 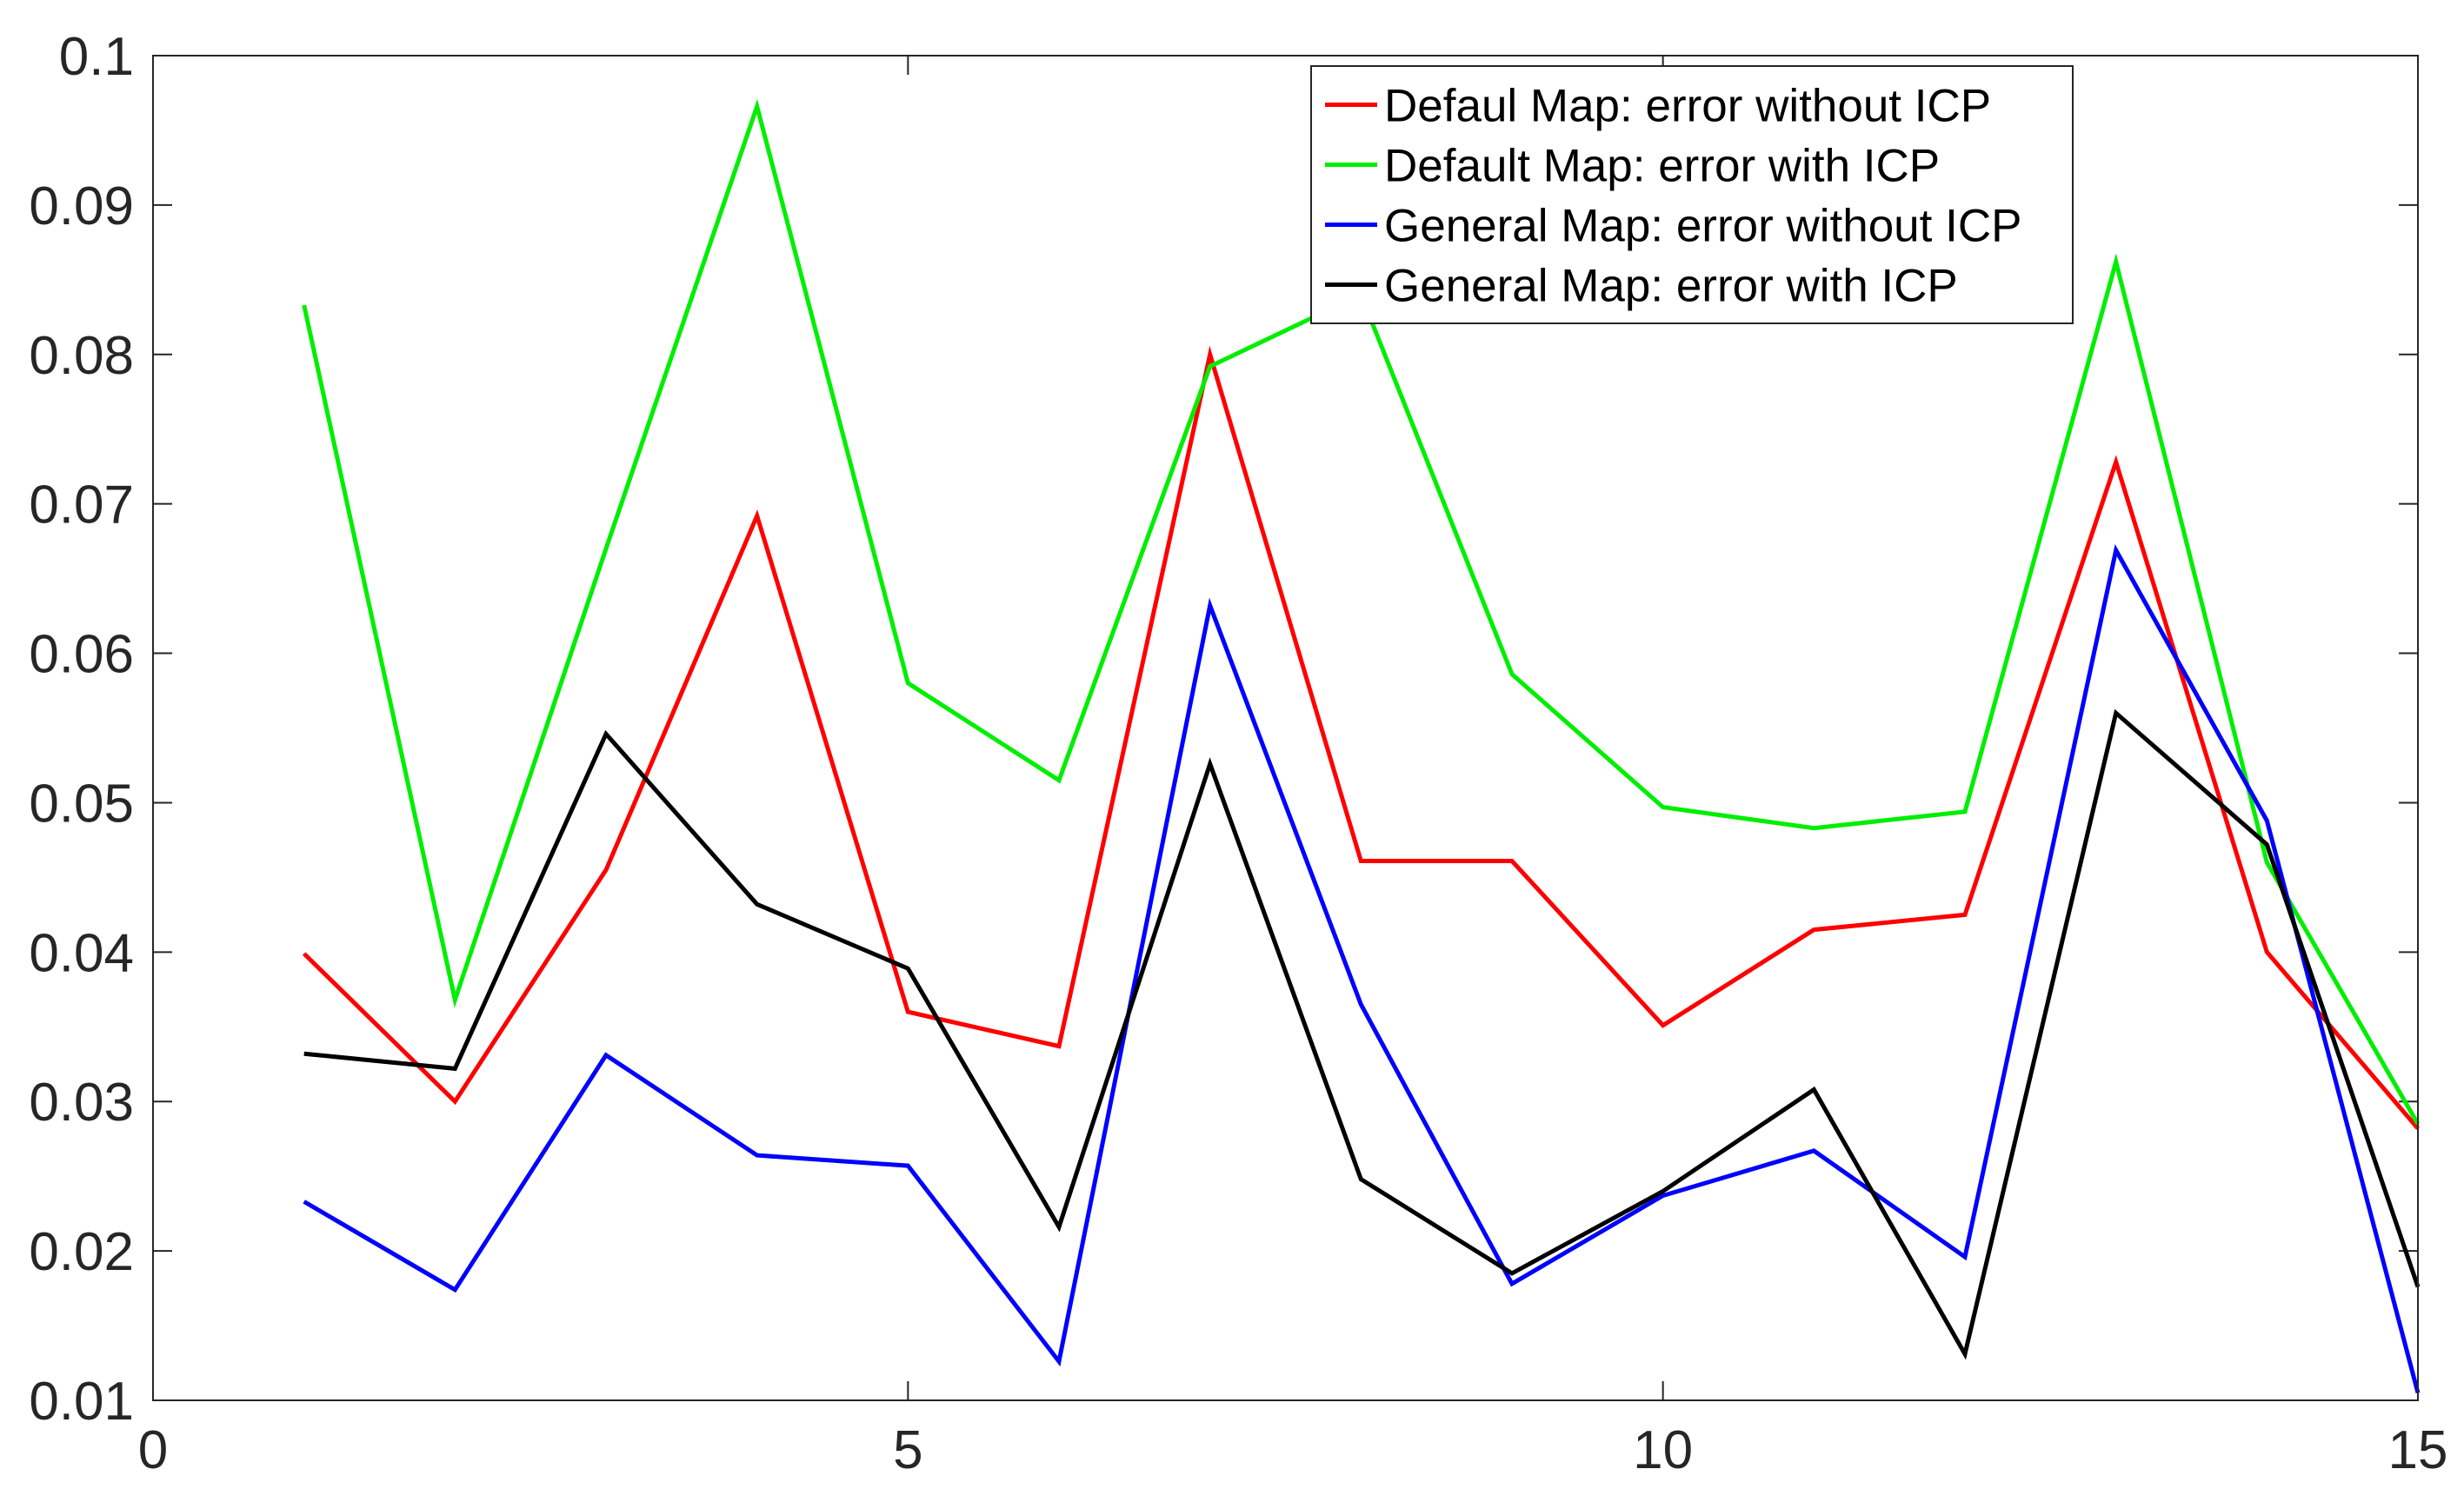 I want to click on x-tick-label: 5, so click(x=907, y=1450).